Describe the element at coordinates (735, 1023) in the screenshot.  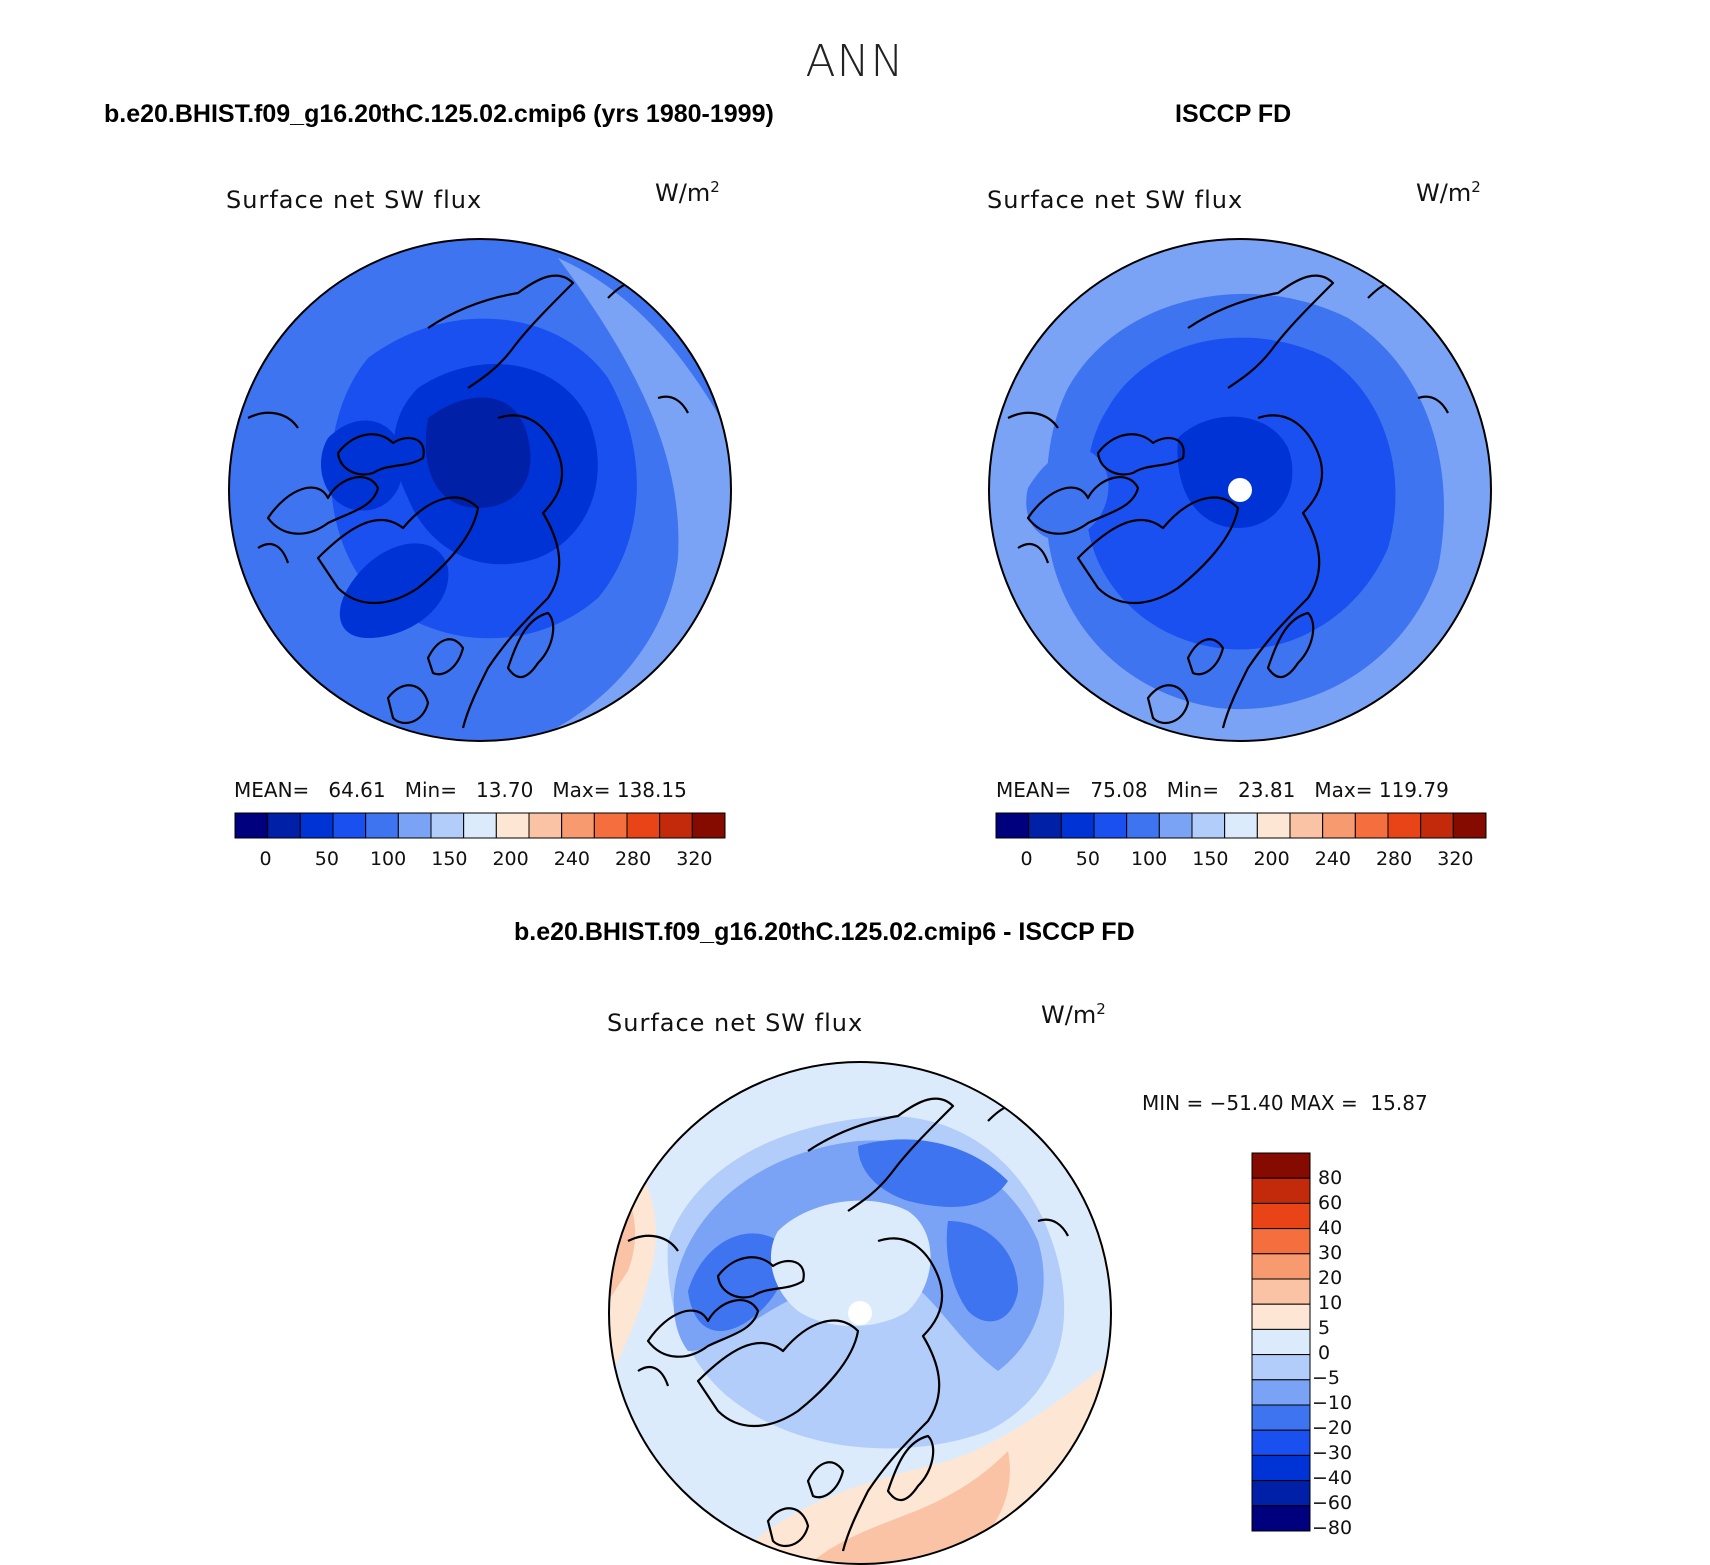
I see `panel-diff-variable: Surface net SW flux` at that location.